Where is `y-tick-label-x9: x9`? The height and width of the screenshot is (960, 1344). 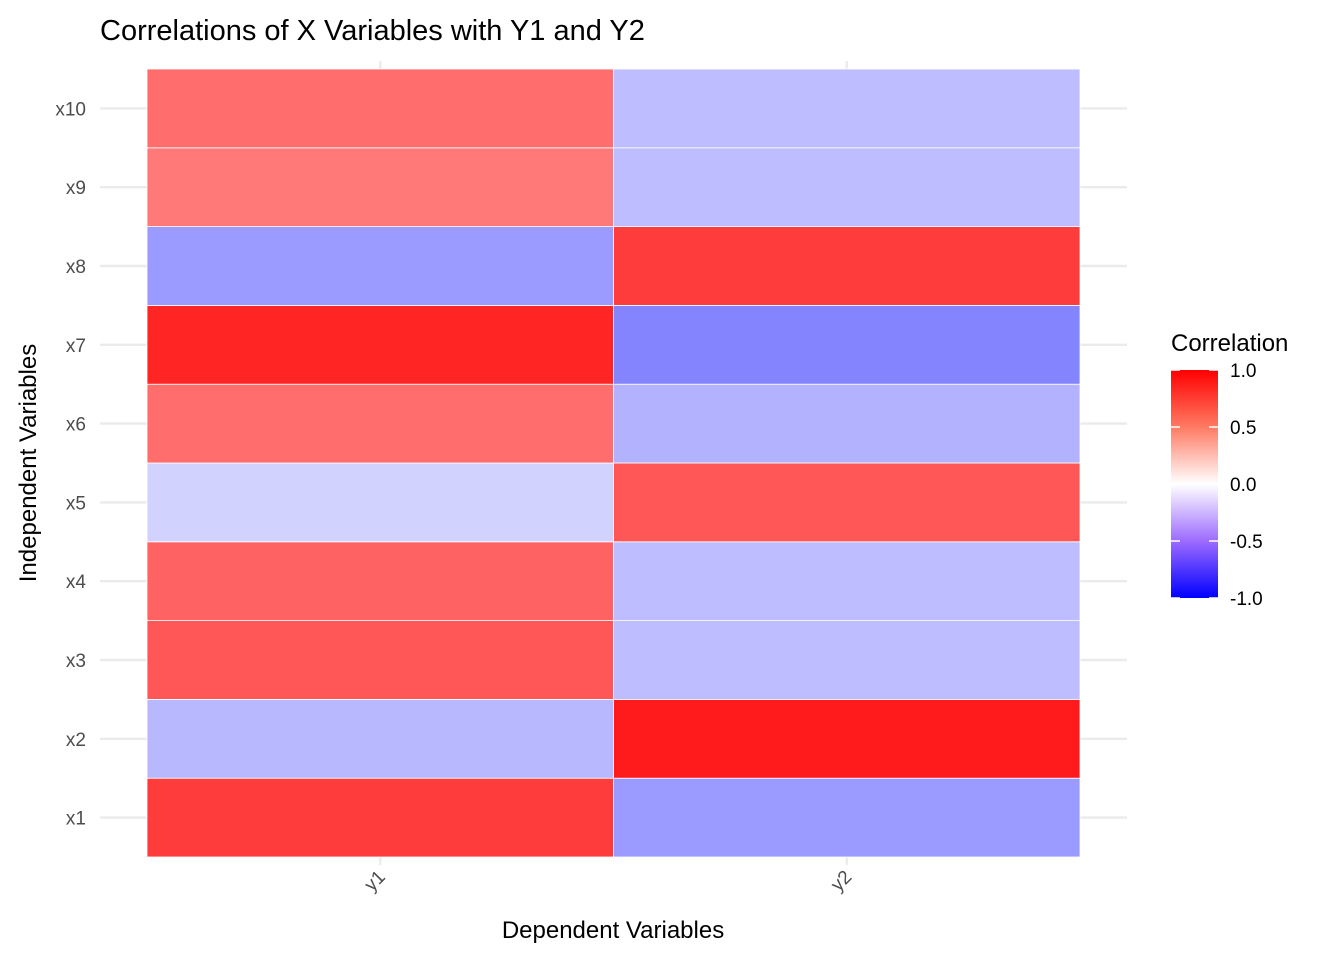 y-tick-label-x9: x9 is located at coordinates (76, 188).